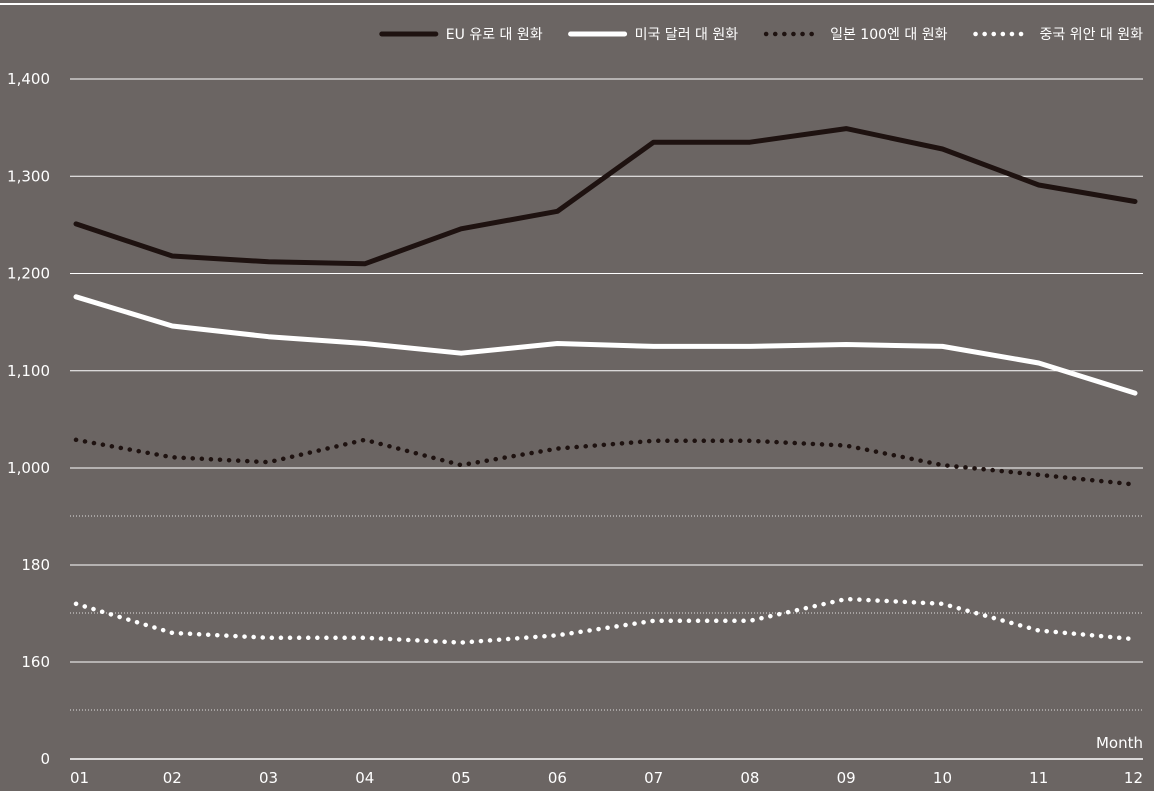 Image resolution: width=1154 pixels, height=791 pixels. I want to click on x-tick-label: 05, so click(461, 778).